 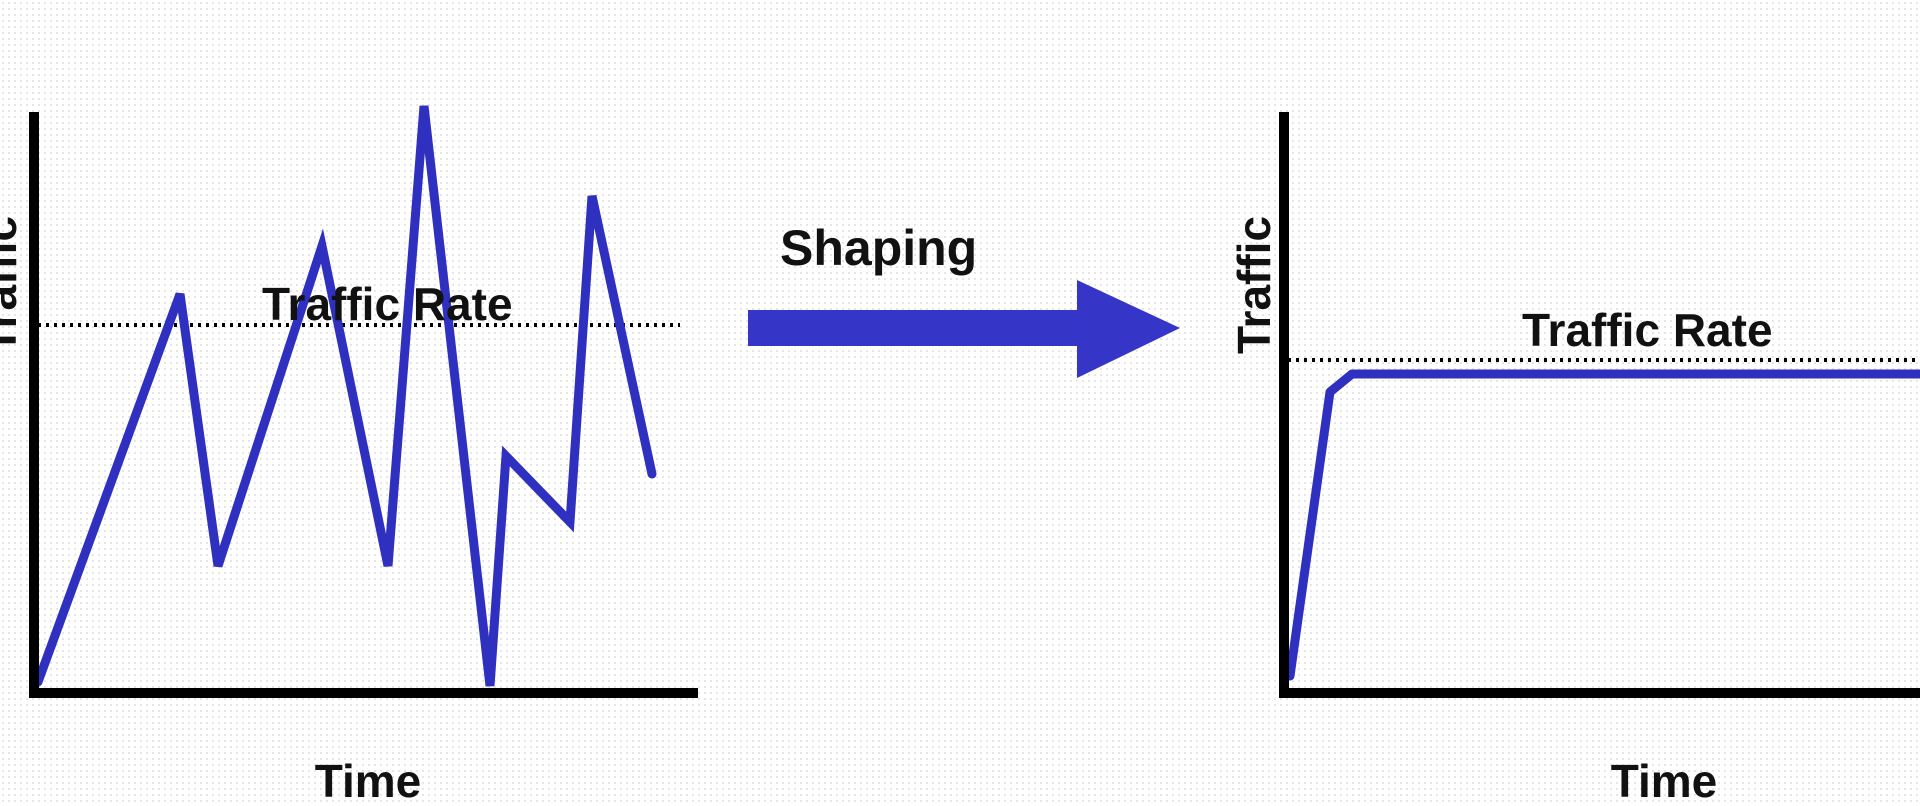 I want to click on right-x-axis-label: Time, so click(x=1664, y=780).